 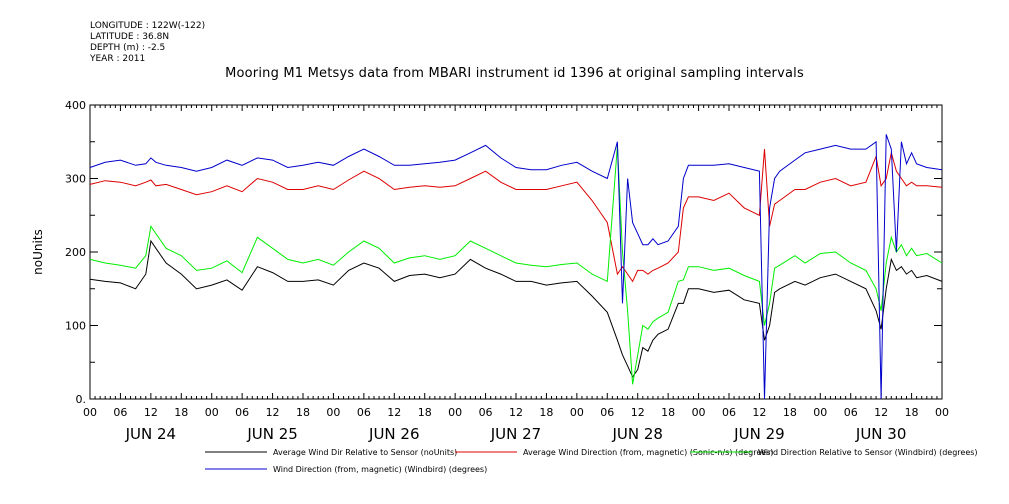 What do you see at coordinates (128, 48) in the screenshot?
I see `depth-label: DEPTH (m) : -2.5` at bounding box center [128, 48].